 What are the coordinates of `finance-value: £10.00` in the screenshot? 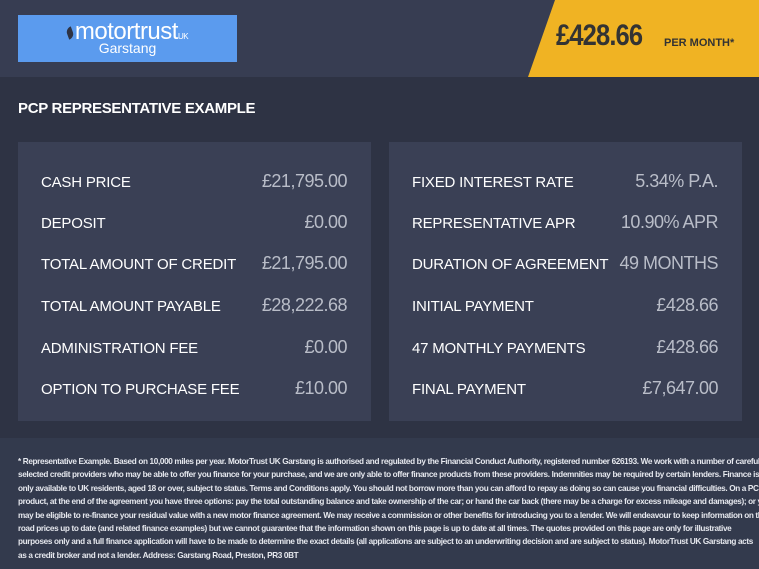 It's located at (321, 388).